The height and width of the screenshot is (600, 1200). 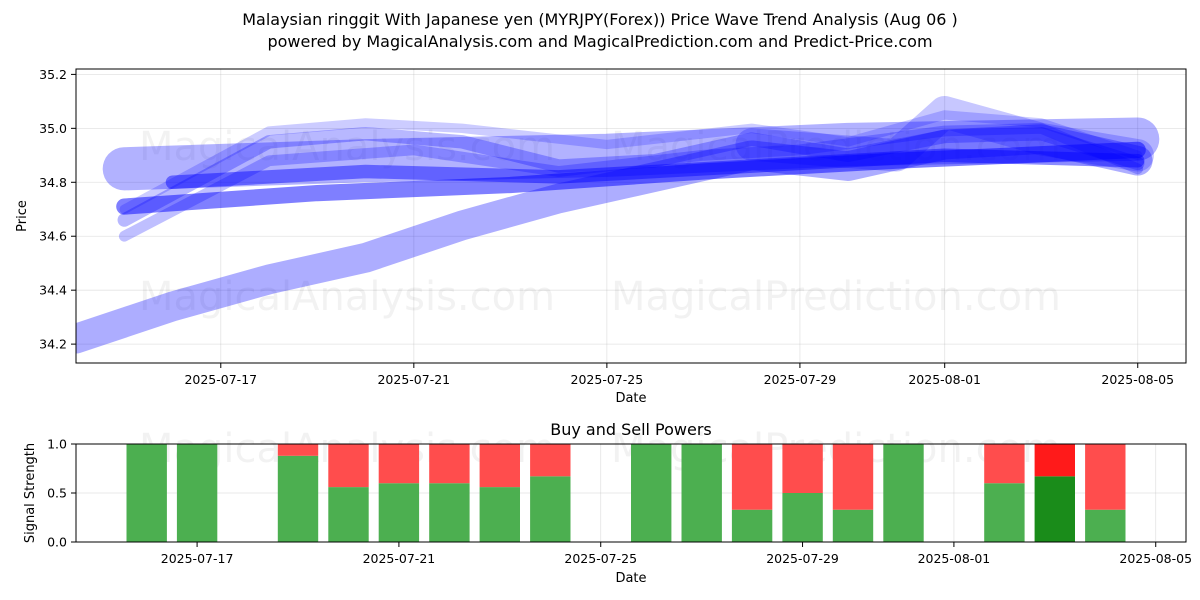 What do you see at coordinates (53, 236) in the screenshot?
I see `price-y-tick-label: 34.6` at bounding box center [53, 236].